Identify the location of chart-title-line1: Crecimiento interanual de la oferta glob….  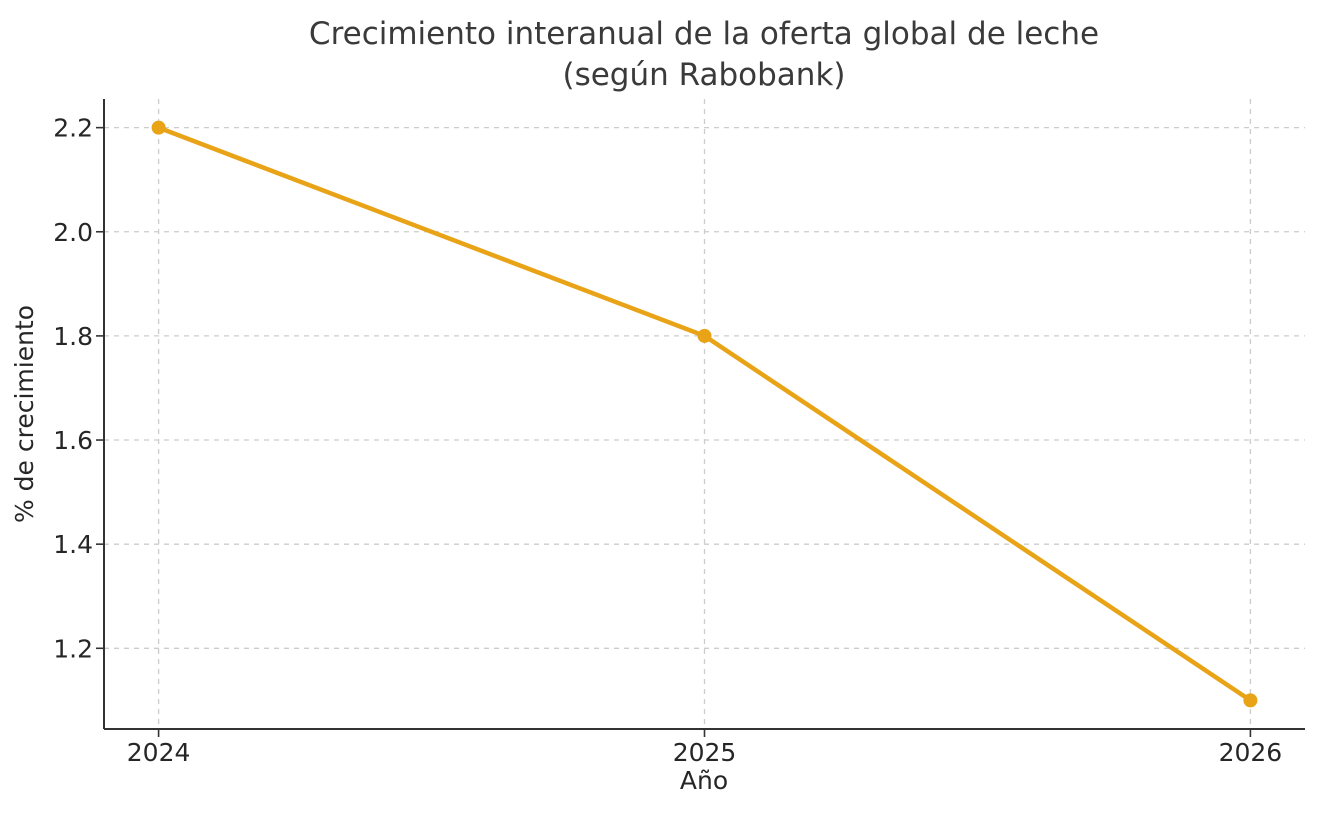
(704, 34).